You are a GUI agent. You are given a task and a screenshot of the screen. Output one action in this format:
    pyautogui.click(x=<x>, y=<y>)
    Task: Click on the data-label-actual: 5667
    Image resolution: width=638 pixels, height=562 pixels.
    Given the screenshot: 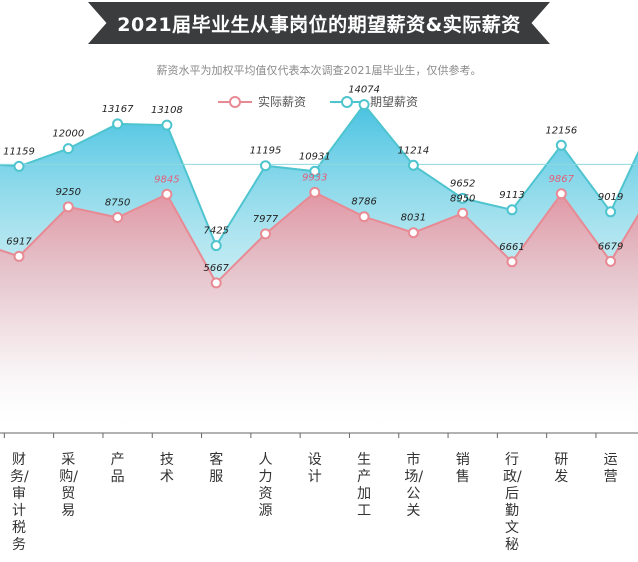 What is the action you would take?
    pyautogui.click(x=216, y=268)
    